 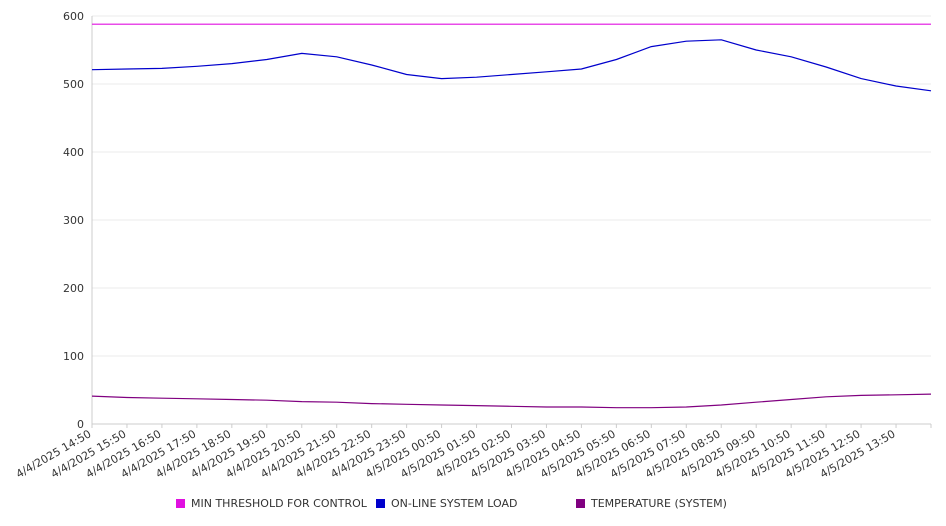 I want to click on y-axis-tick-labels: 0 100 200 300 400 500 600, so click(x=73, y=220).